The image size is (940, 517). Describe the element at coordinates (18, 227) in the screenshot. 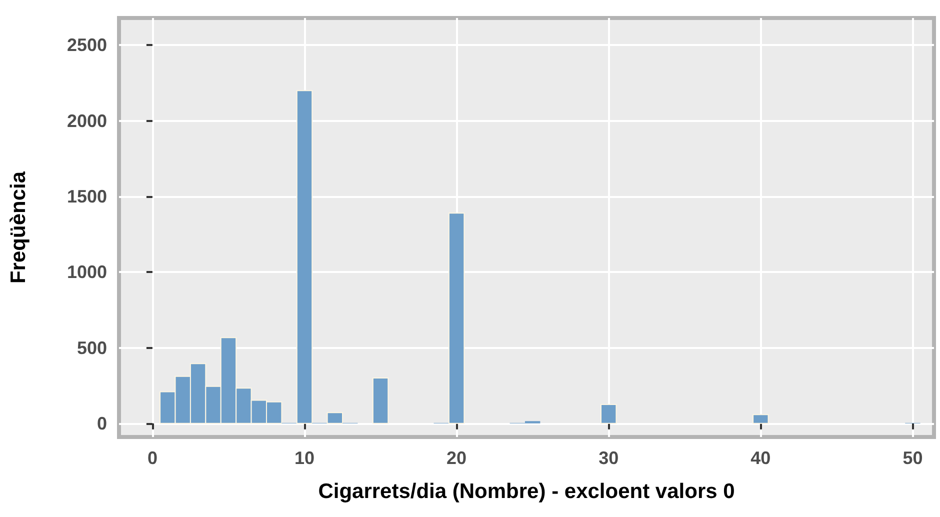

I see `y-axis-title: Freqüència` at that location.